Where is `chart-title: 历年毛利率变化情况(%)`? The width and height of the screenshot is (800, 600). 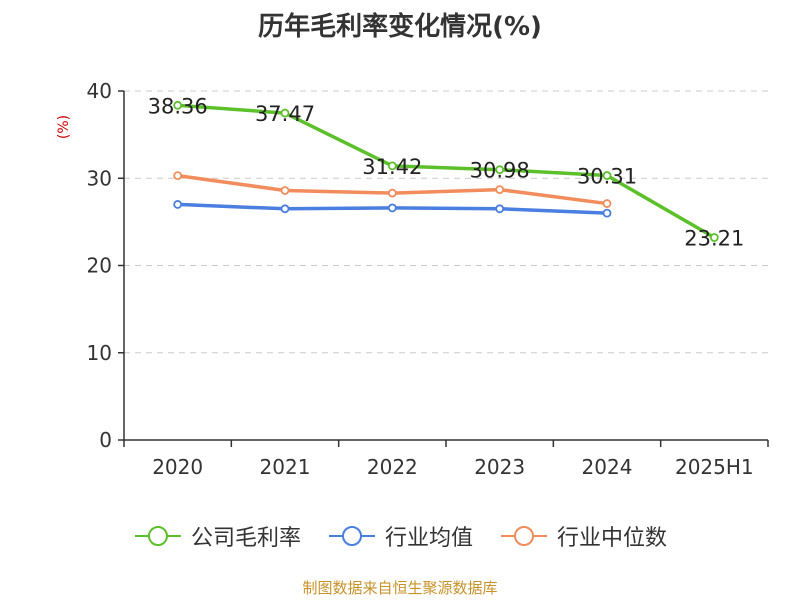
chart-title: 历年毛利率变化情况(%) is located at coordinates (400, 27).